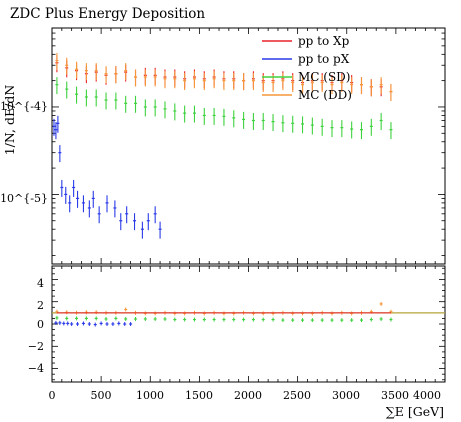 This screenshot has width=461, height=422. I want to click on x-tick-label-2000: 2000, so click(248, 395).